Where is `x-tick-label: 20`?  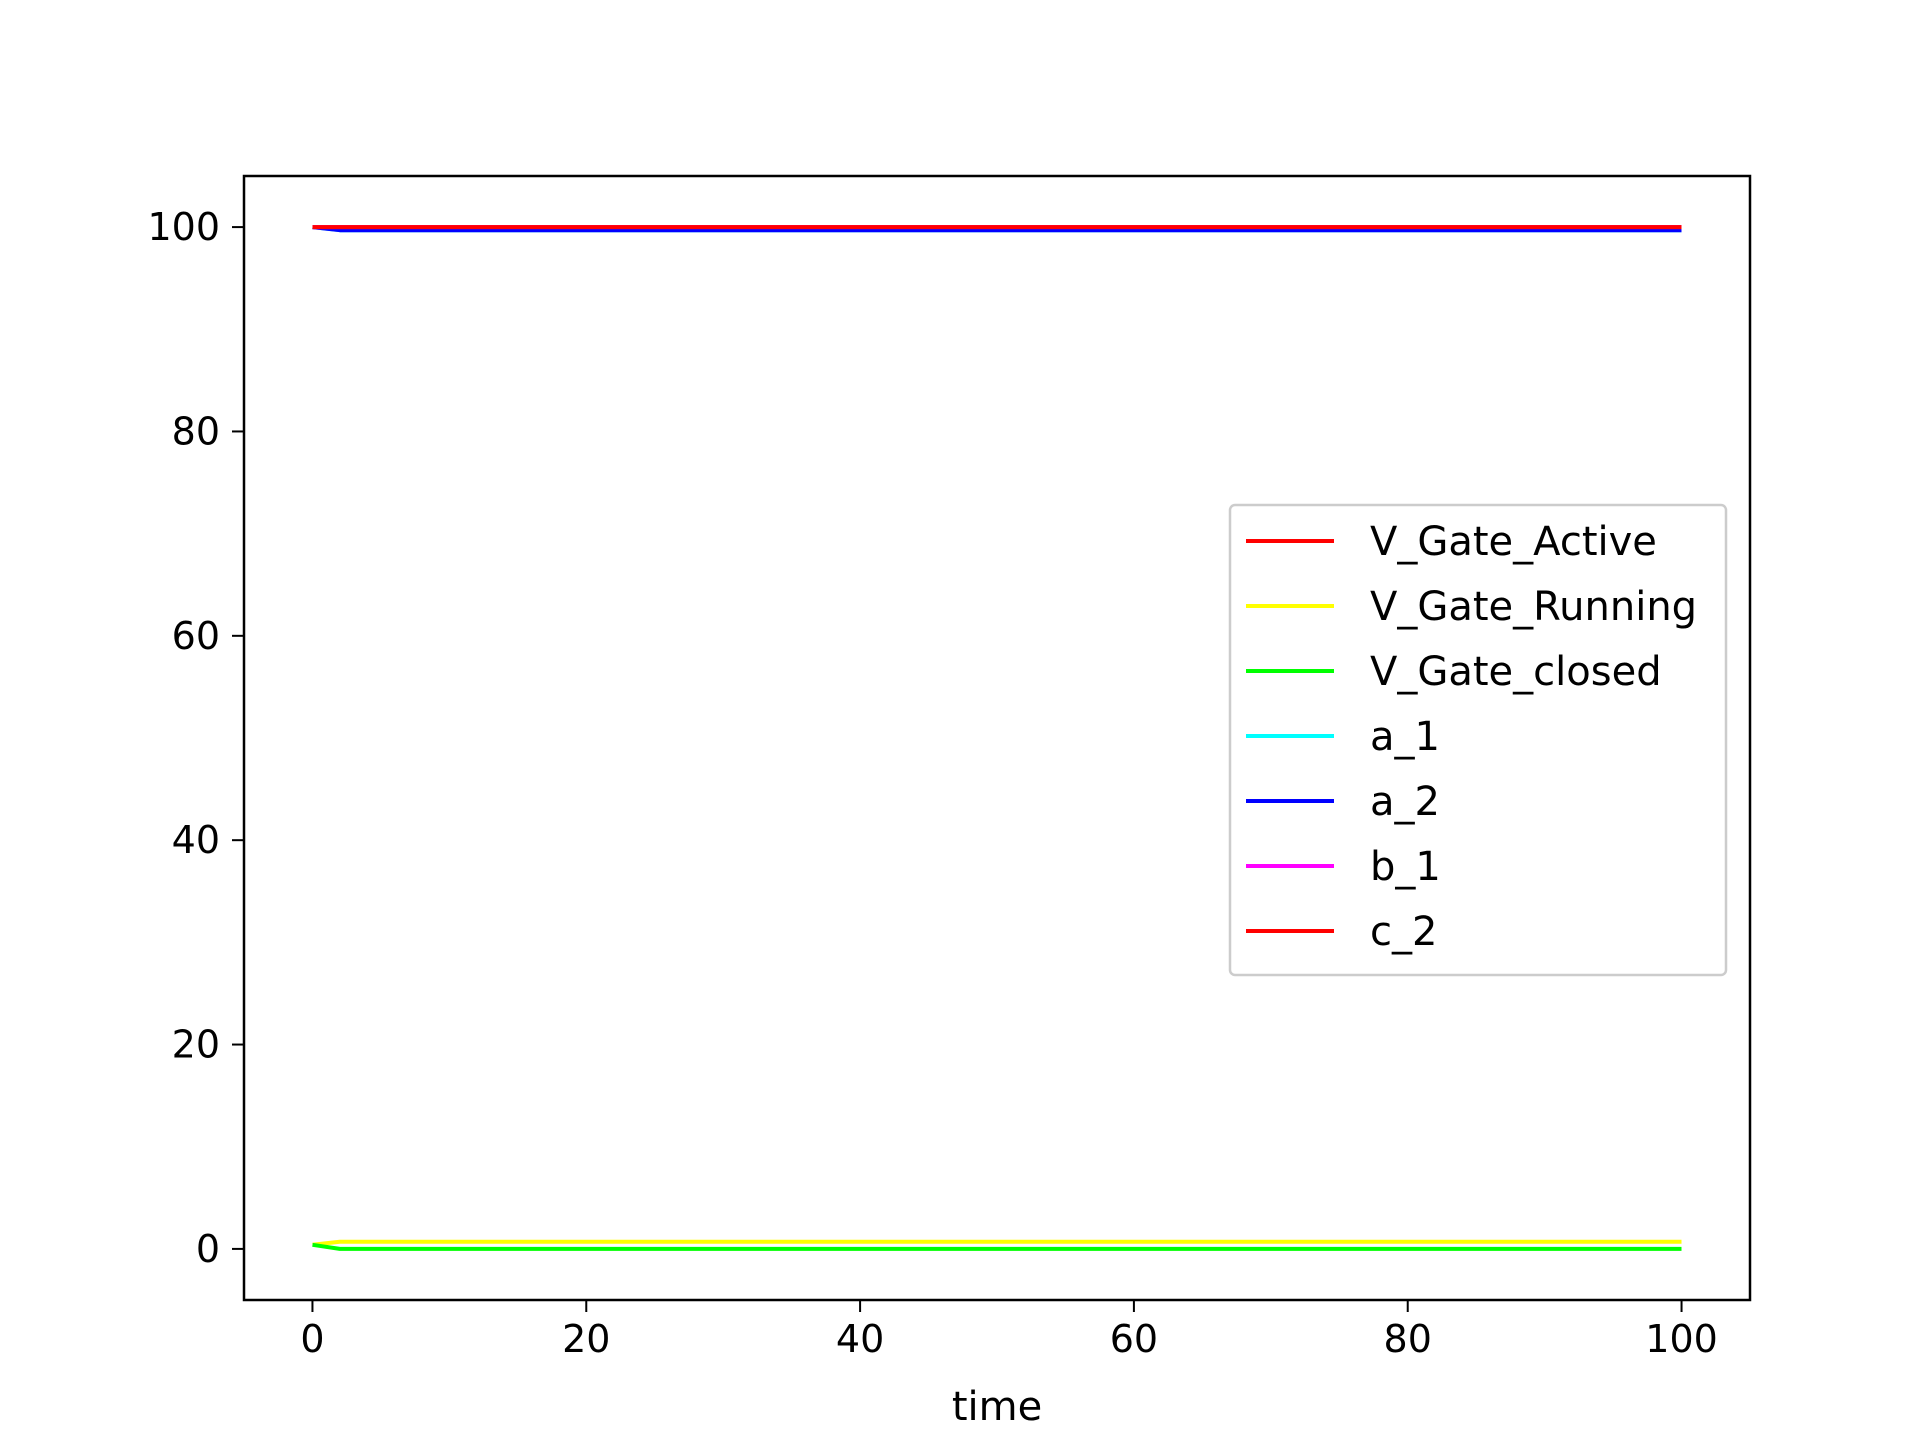 x-tick-label: 20 is located at coordinates (586, 1339).